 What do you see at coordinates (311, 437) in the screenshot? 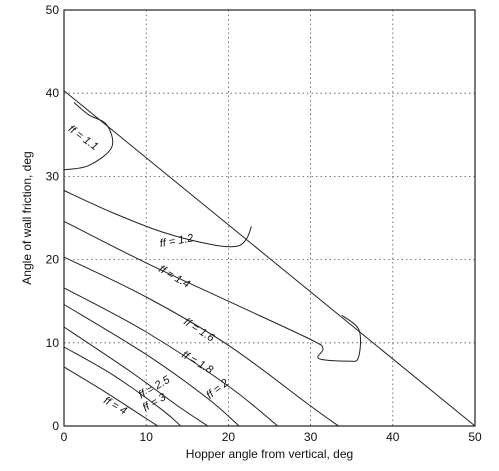
I see `x-tick-label: 30` at bounding box center [311, 437].